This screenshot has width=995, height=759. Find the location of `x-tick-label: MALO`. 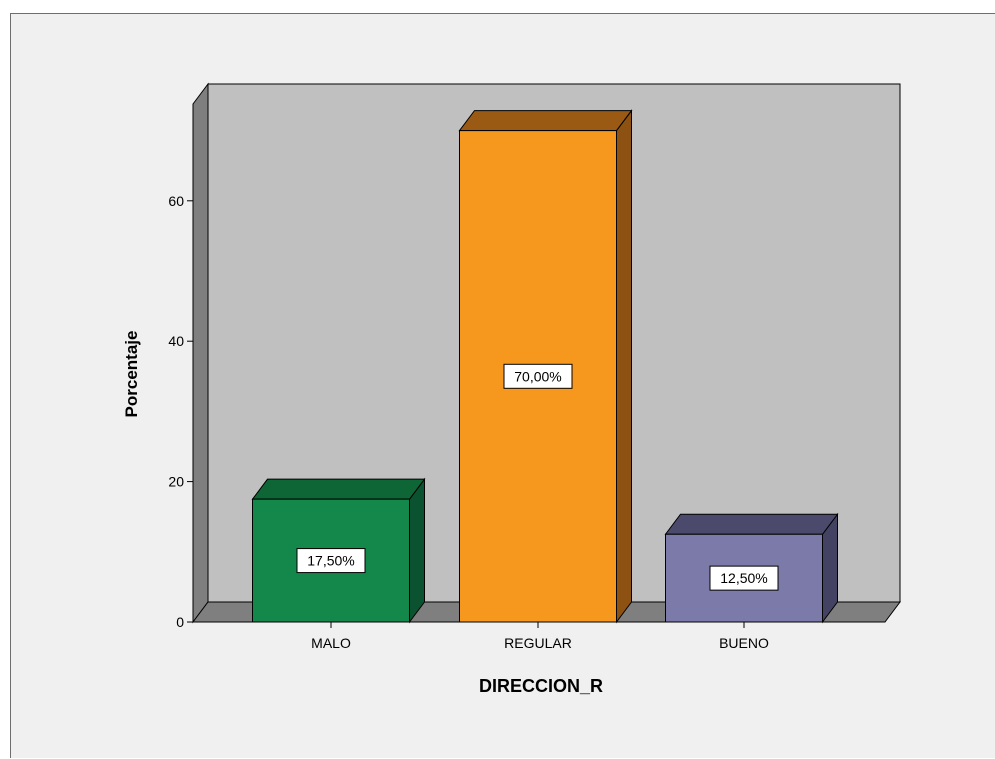

x-tick-label: MALO is located at coordinates (331, 643).